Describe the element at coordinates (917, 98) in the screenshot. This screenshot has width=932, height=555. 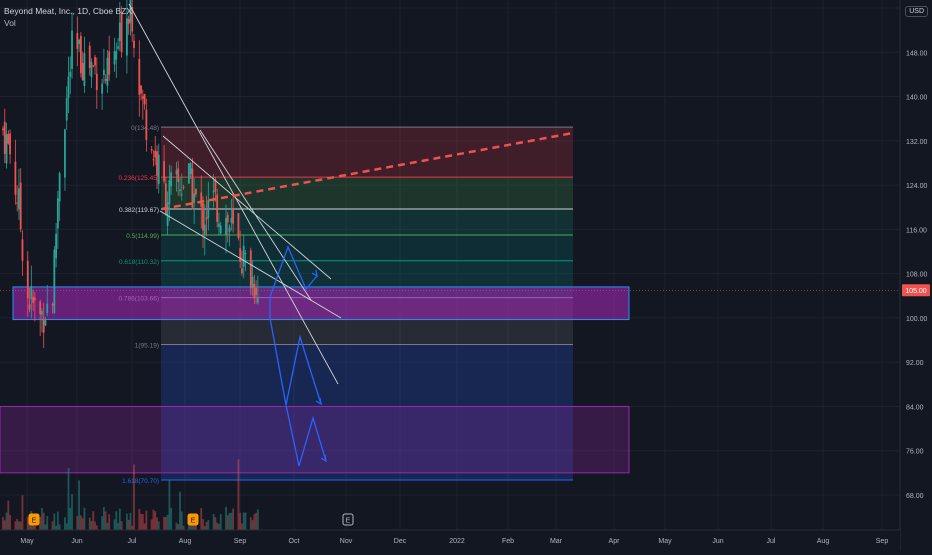
I see `price-tick-label: 140.00` at that location.